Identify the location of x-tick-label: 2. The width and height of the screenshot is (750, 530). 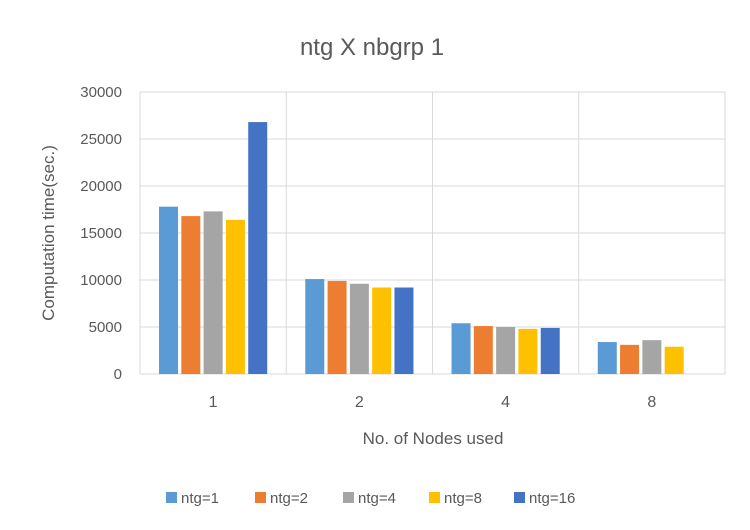
(359, 402).